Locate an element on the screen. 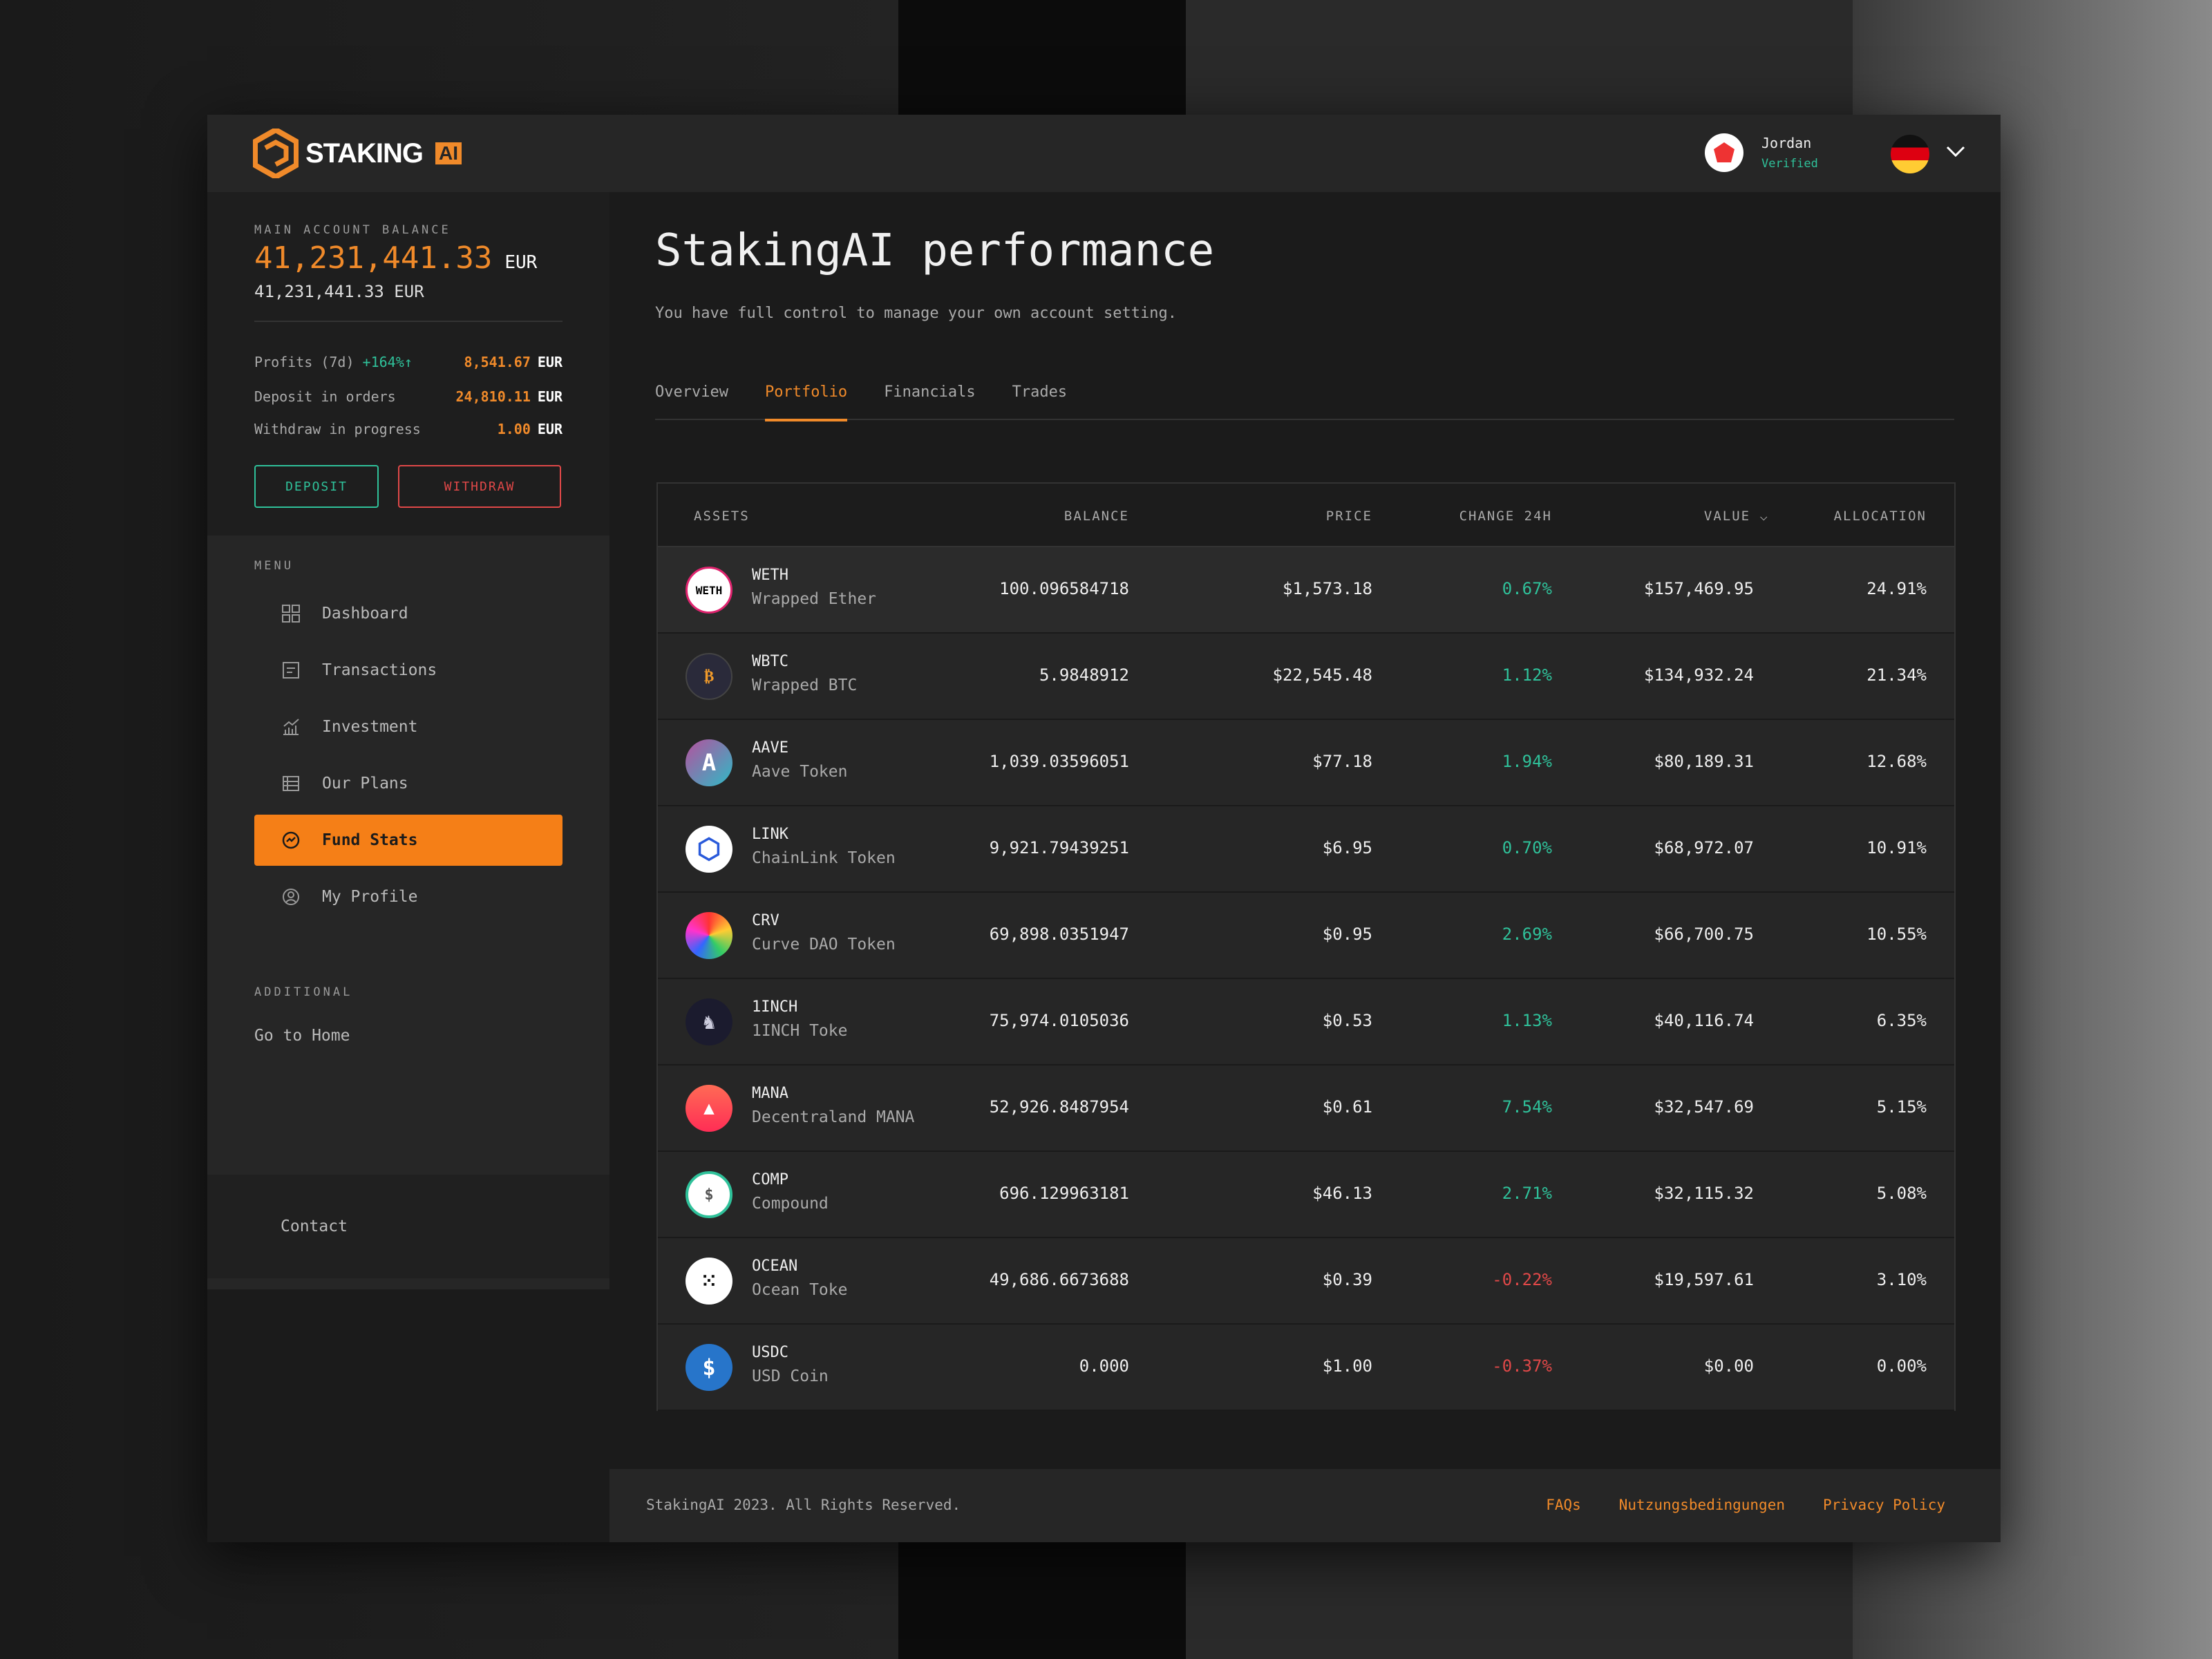 The height and width of the screenshot is (1659, 2212). account-balance: 41,231,441.33 EUR is located at coordinates (396, 258).